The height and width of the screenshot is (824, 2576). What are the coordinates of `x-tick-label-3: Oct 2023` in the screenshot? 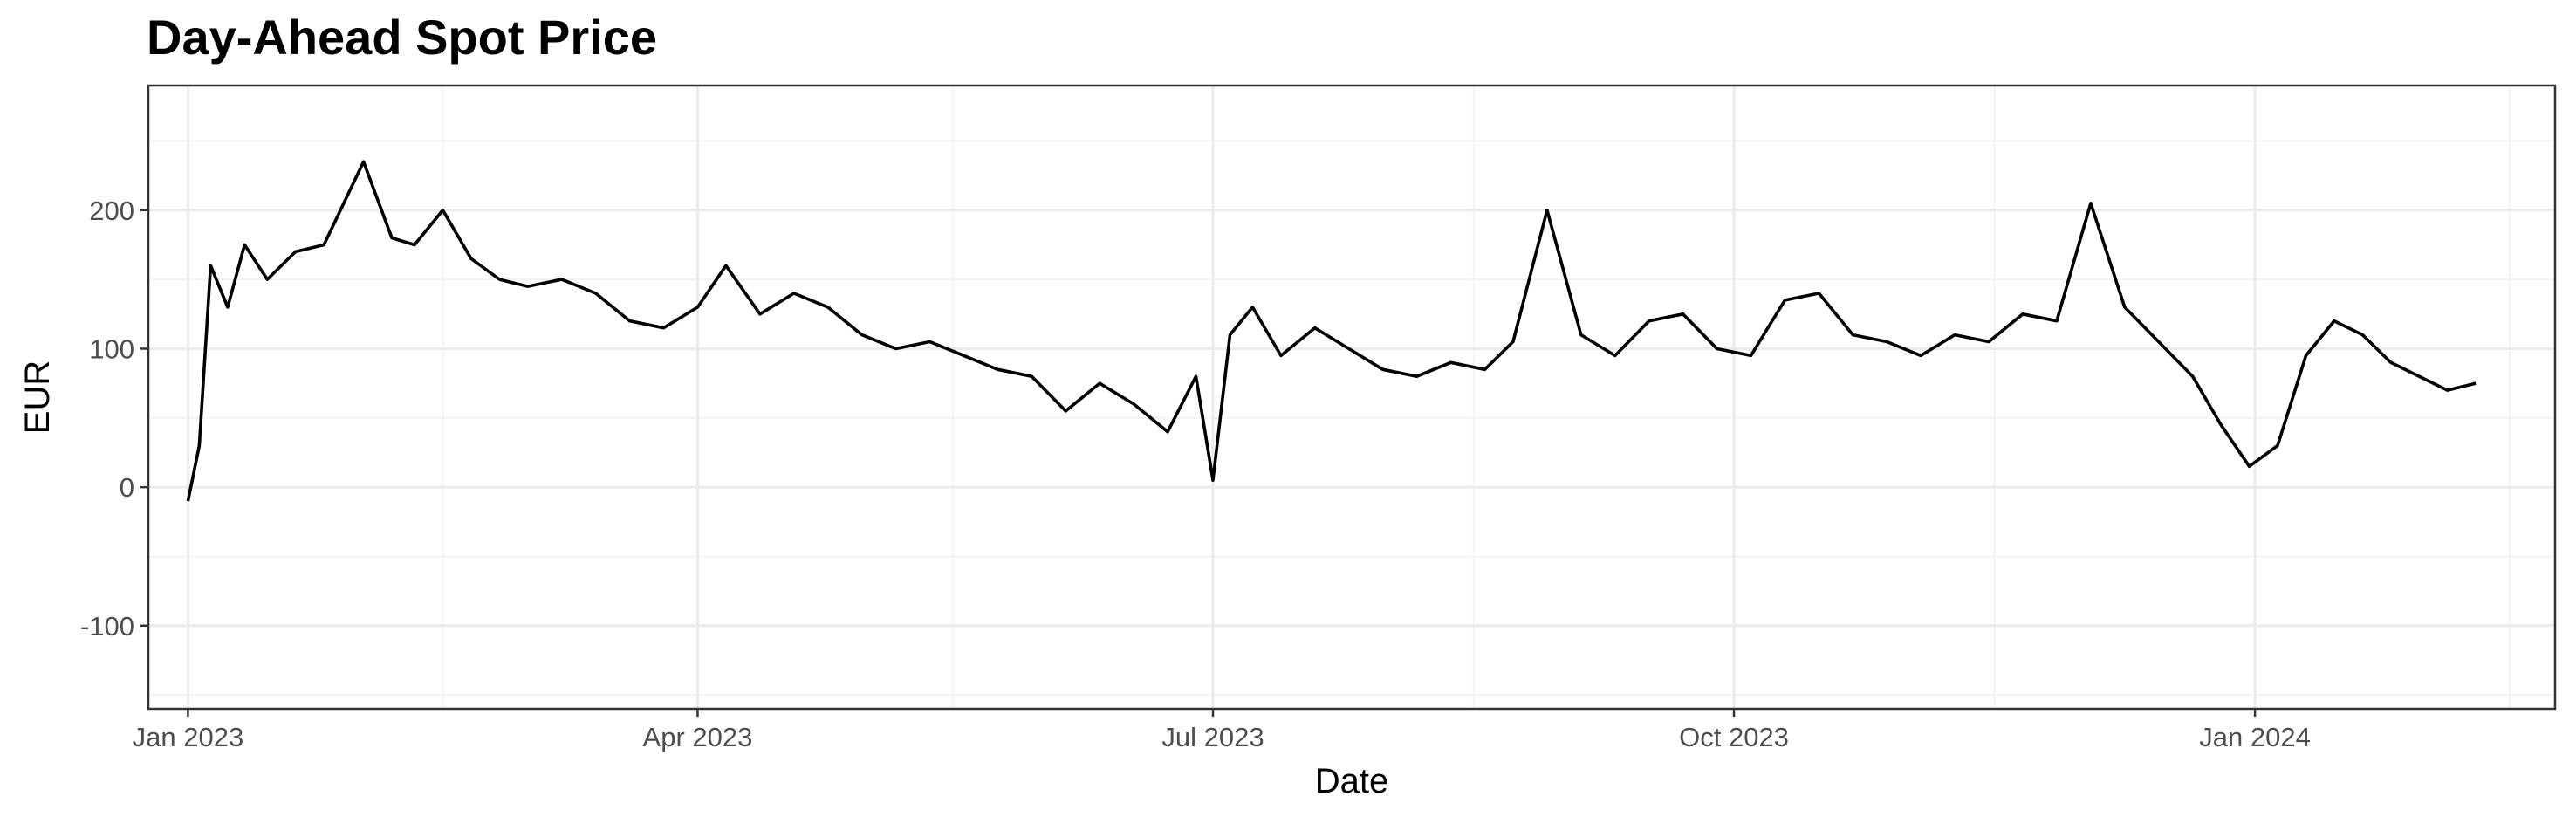 It's located at (1734, 737).